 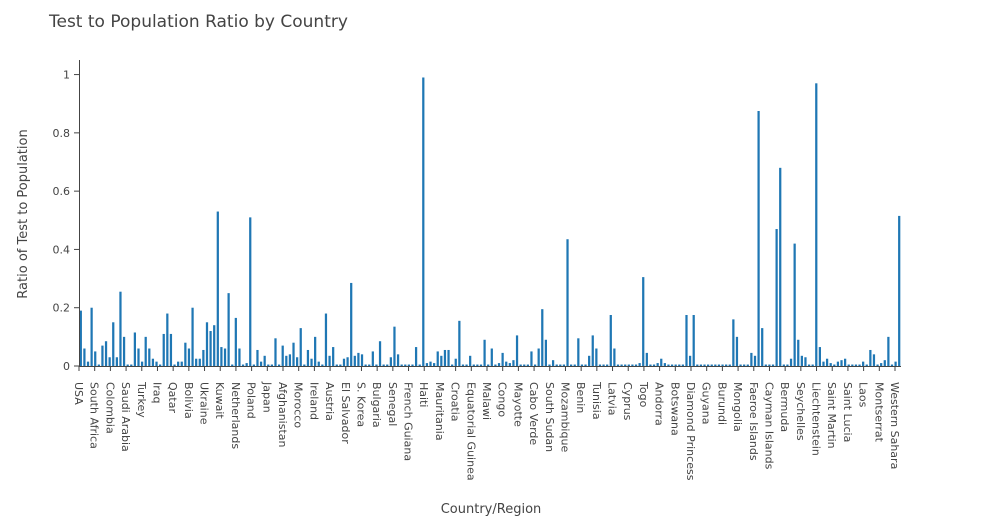 I want to click on x-tick-label: Croatia, so click(x=455, y=402).